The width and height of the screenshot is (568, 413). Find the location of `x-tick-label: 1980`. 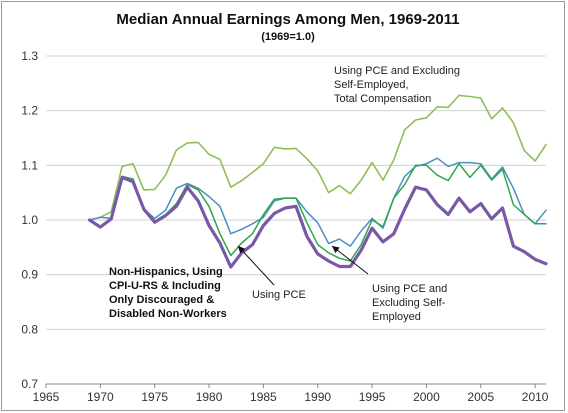

x-tick-label: 1980 is located at coordinates (209, 397).